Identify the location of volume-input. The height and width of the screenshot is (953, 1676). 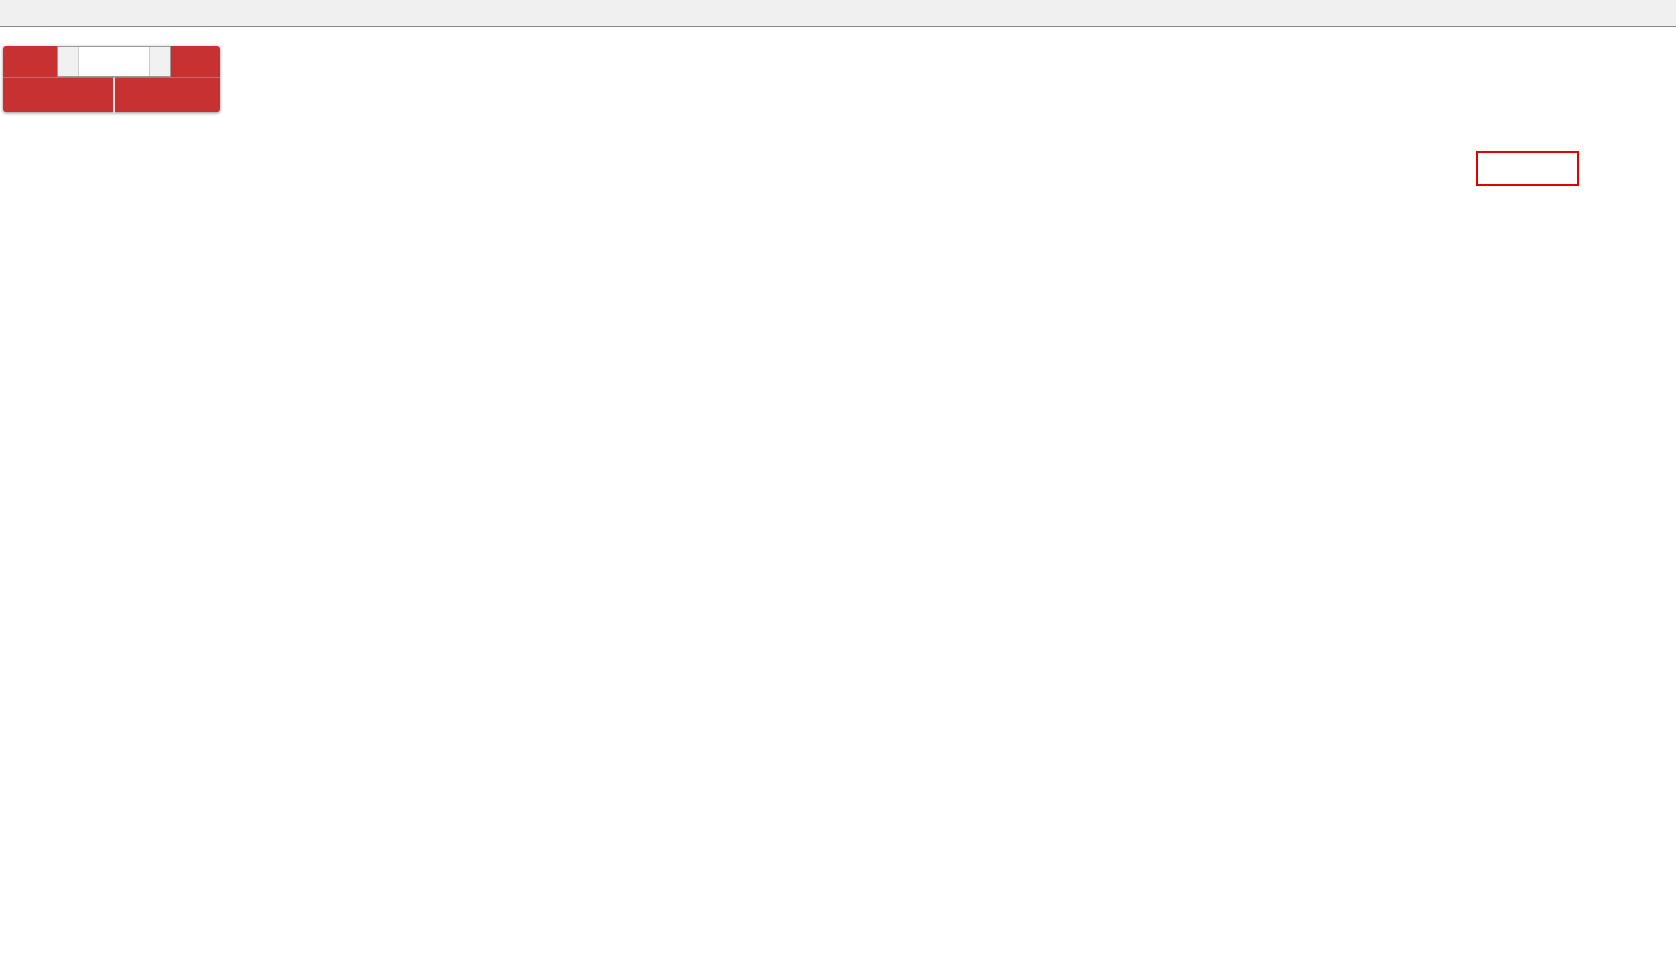
(114, 61).